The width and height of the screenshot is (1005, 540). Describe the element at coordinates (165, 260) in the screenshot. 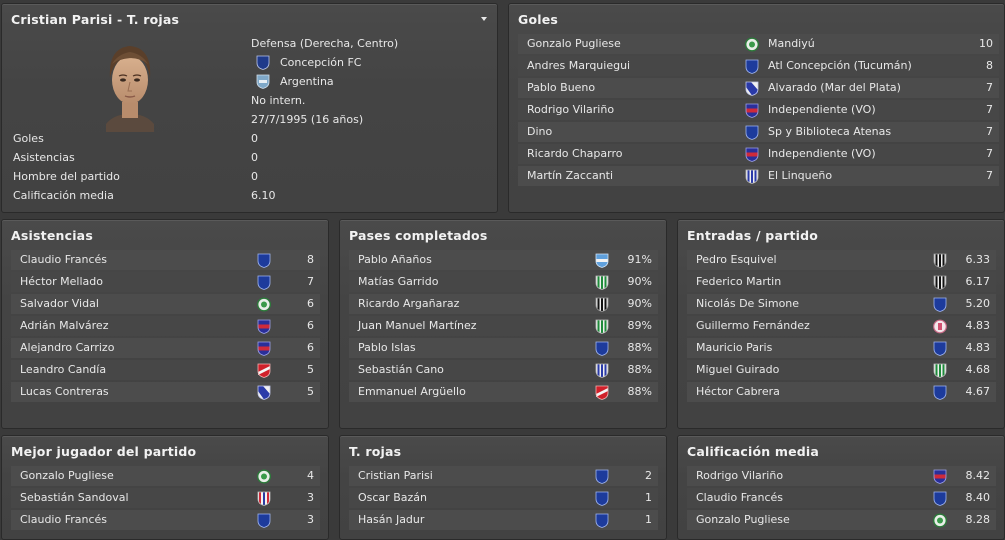

I see `asistencias-row: Claudio Francés 8` at that location.